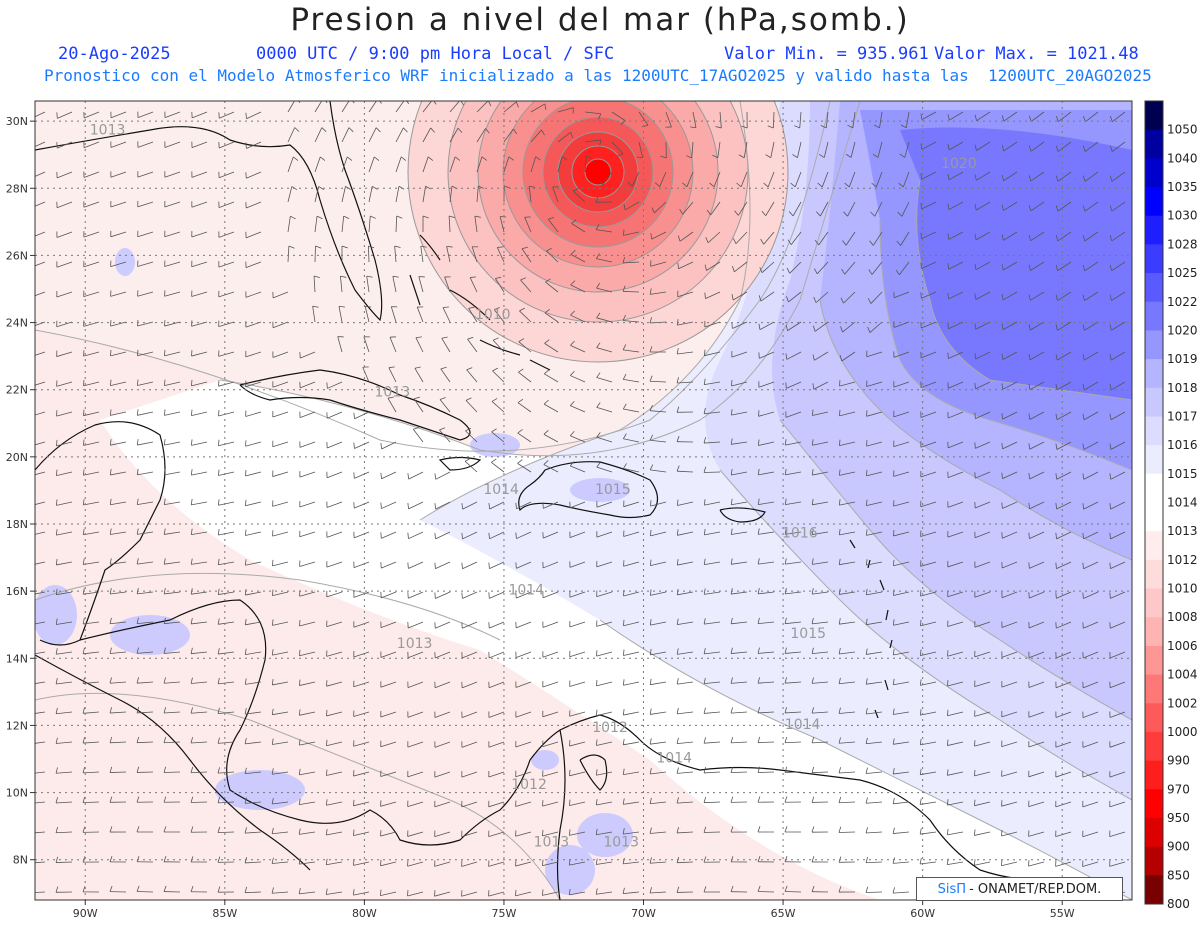  What do you see at coordinates (959, 164) in the screenshot?
I see `contour-label: 1020` at bounding box center [959, 164].